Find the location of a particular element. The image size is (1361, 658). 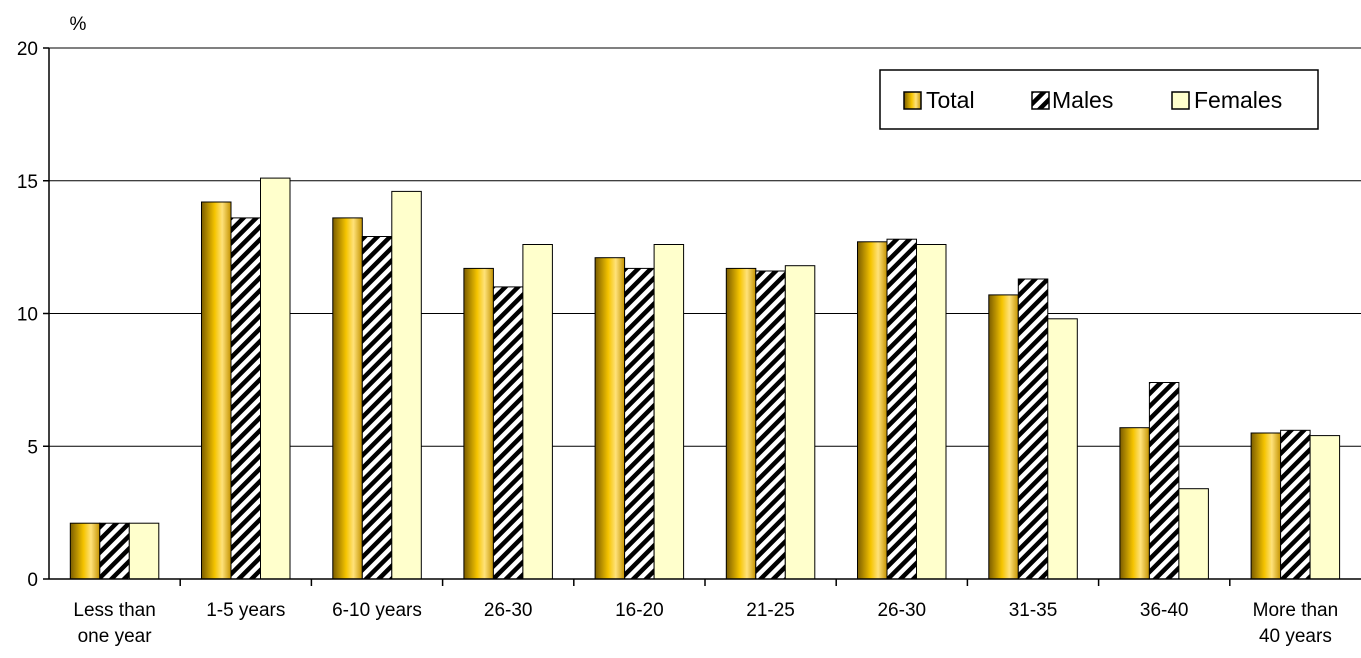

legend: Total Males Females is located at coordinates (1099, 99).